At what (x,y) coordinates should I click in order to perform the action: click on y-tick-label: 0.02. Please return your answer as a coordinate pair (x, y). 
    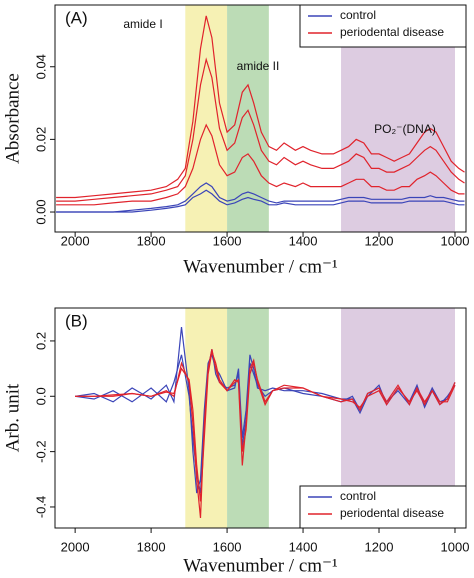
    Looking at the image, I should click on (40, 139).